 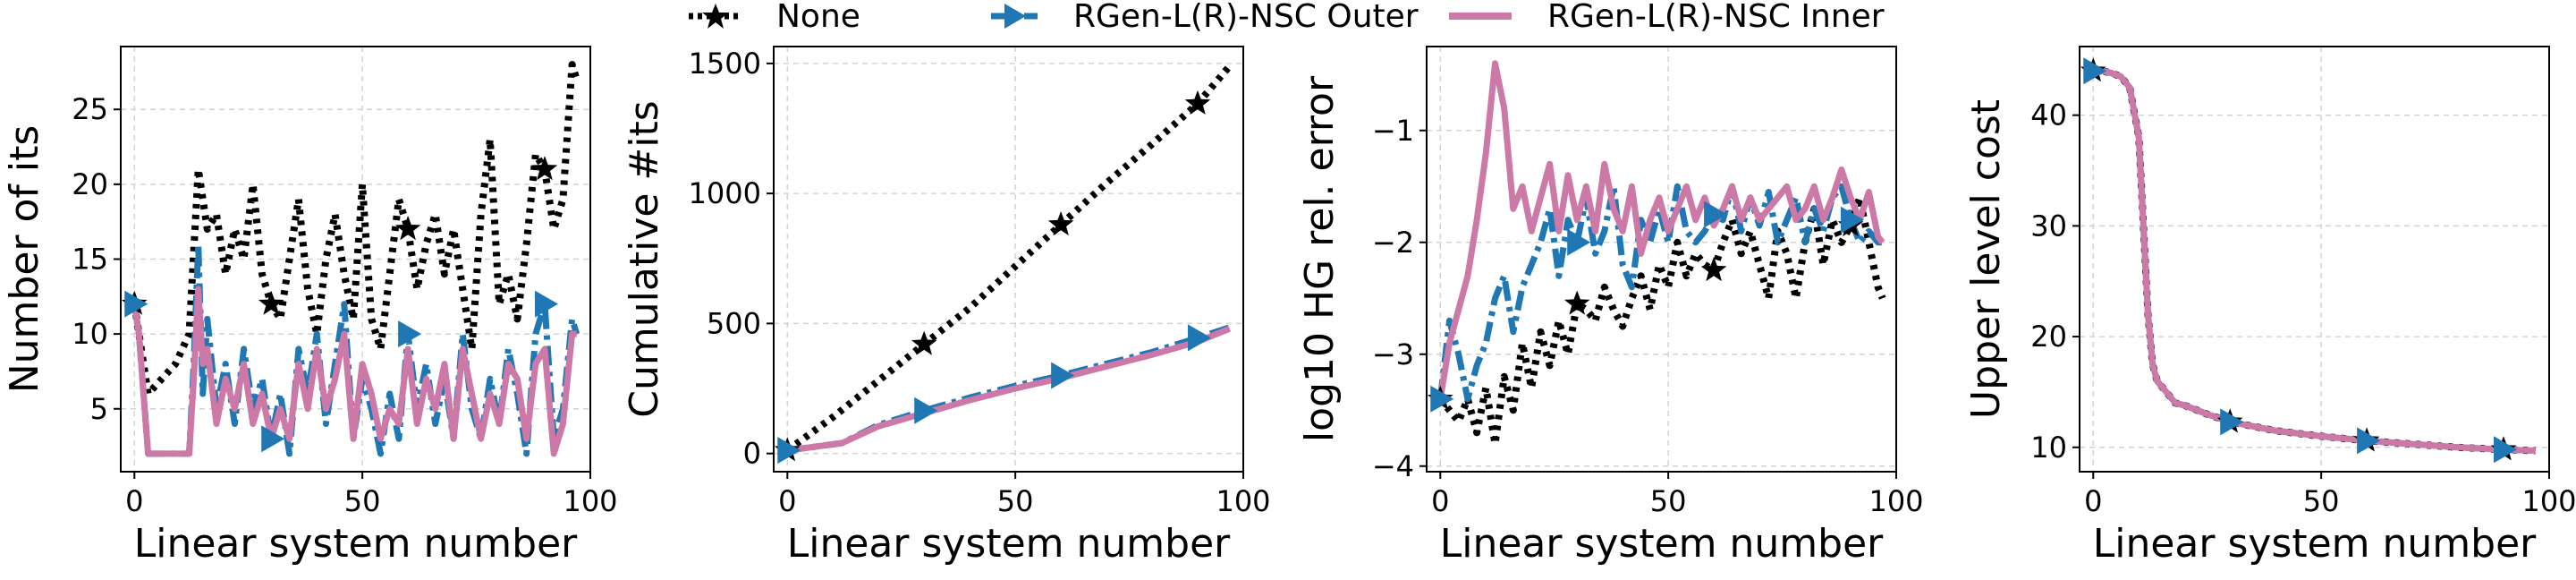 What do you see at coordinates (1015, 16) in the screenshot?
I see `legend-marker-triangle` at bounding box center [1015, 16].